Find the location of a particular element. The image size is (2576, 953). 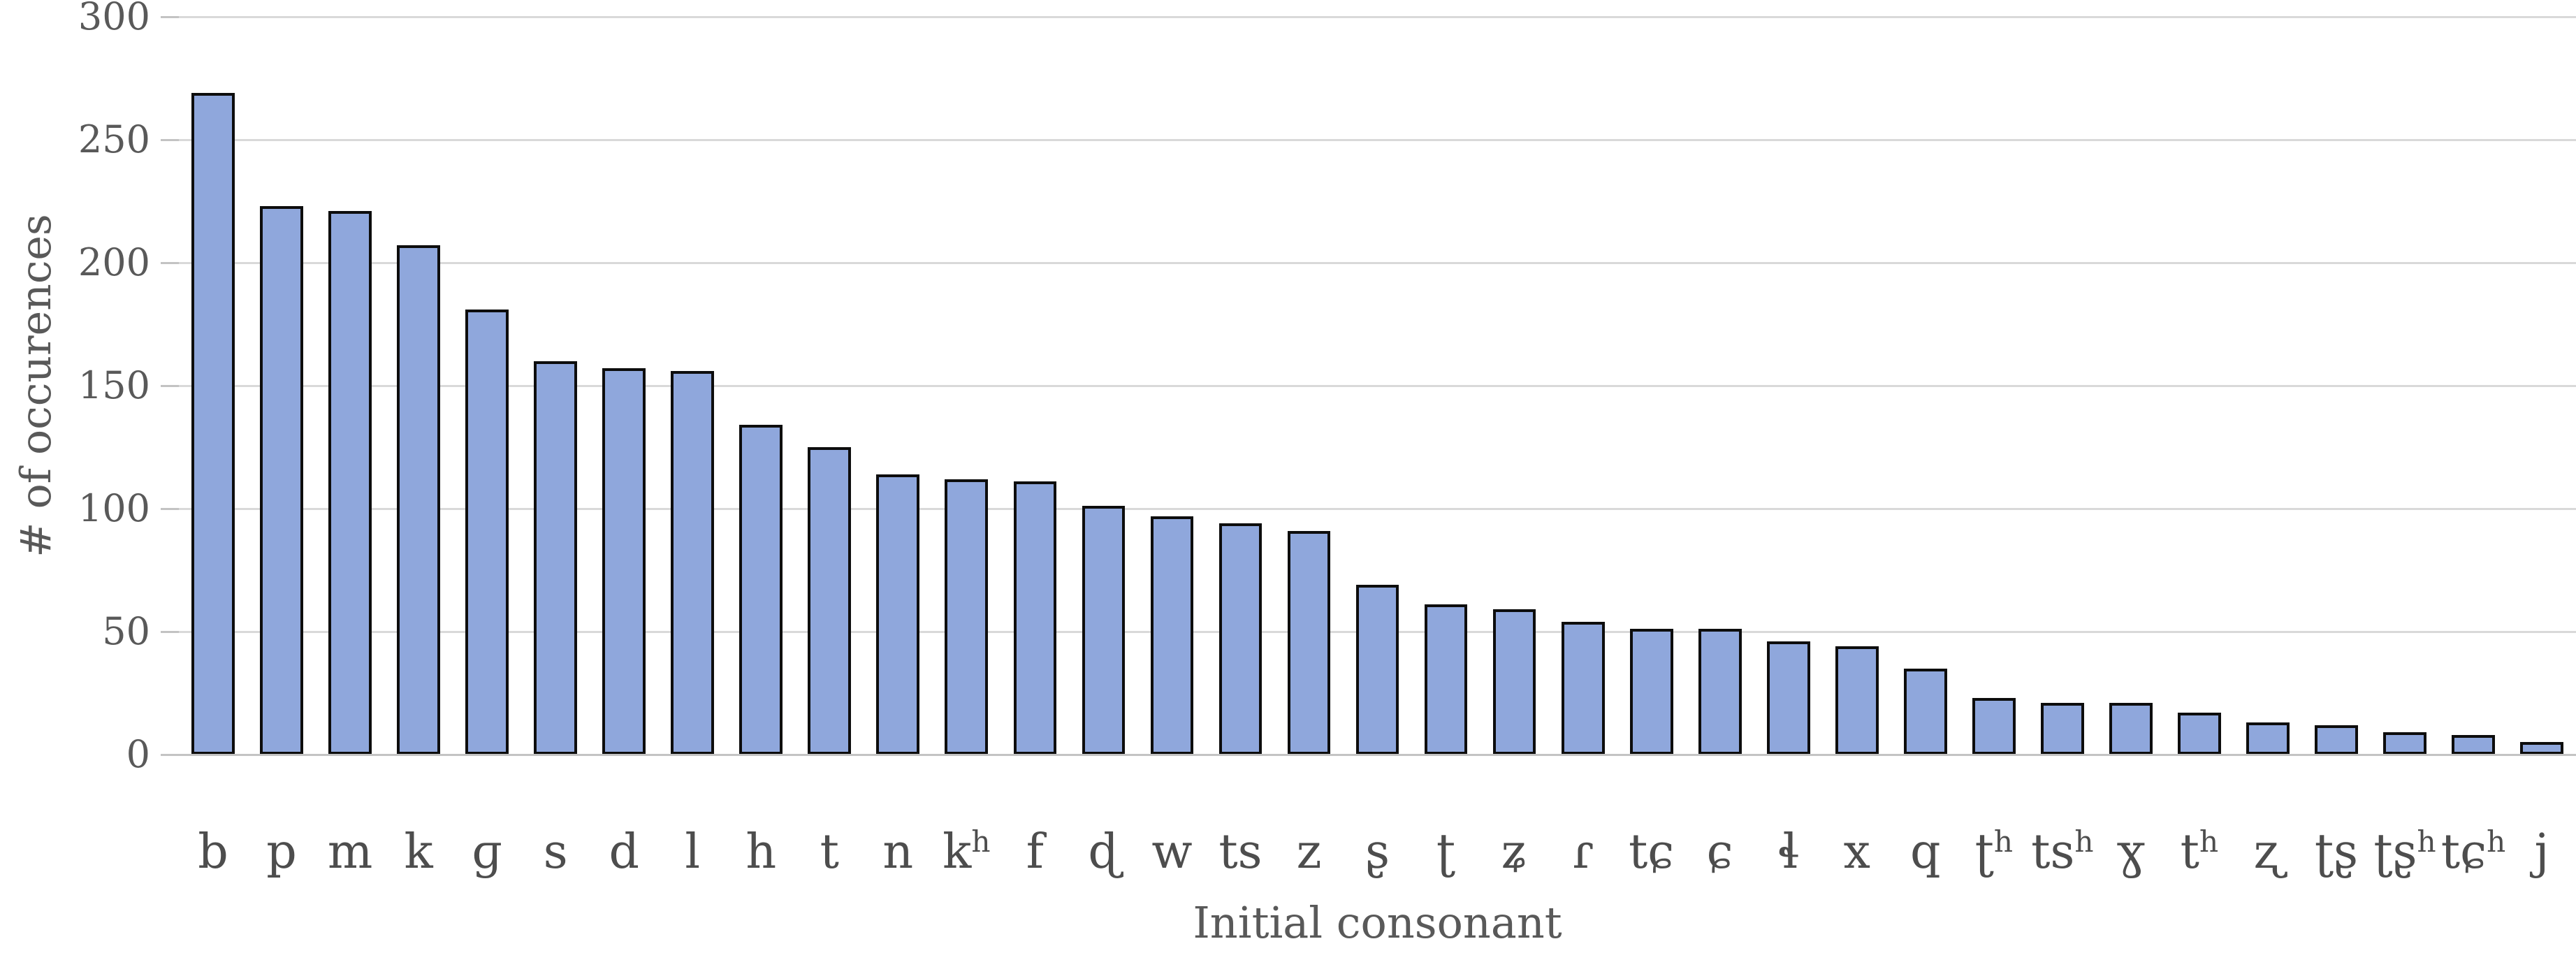

y-tick-label: 250 is located at coordinates (114, 139).